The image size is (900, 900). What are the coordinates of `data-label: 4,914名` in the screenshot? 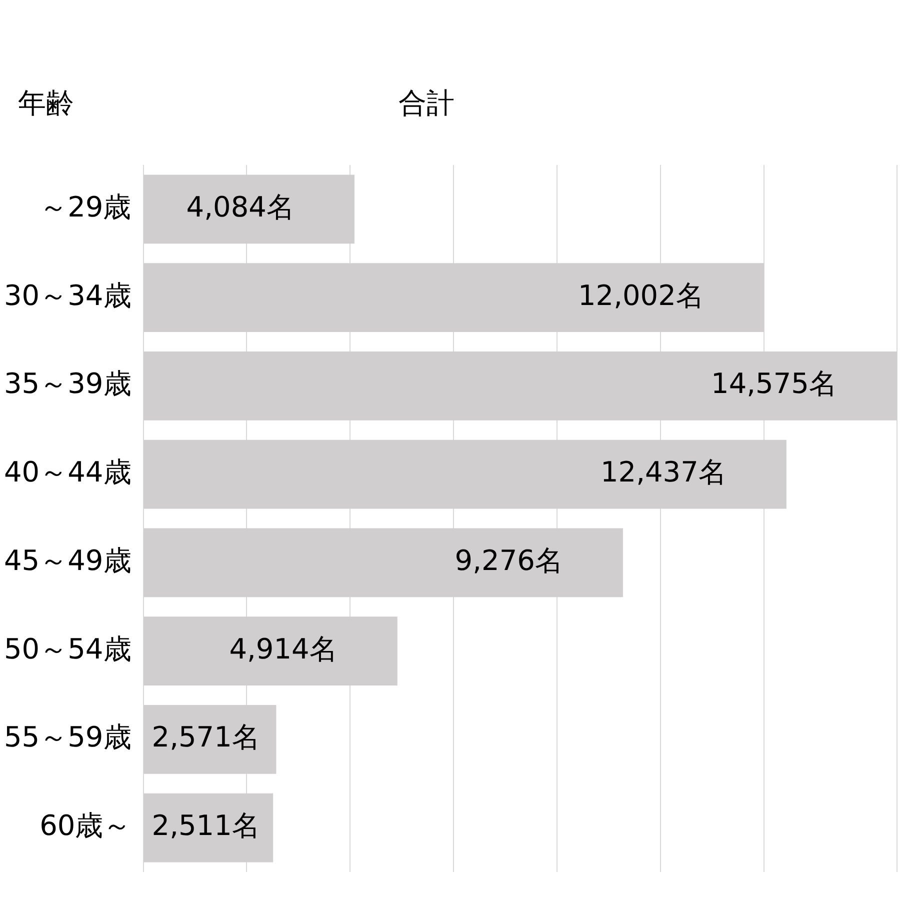 It's located at (283, 649).